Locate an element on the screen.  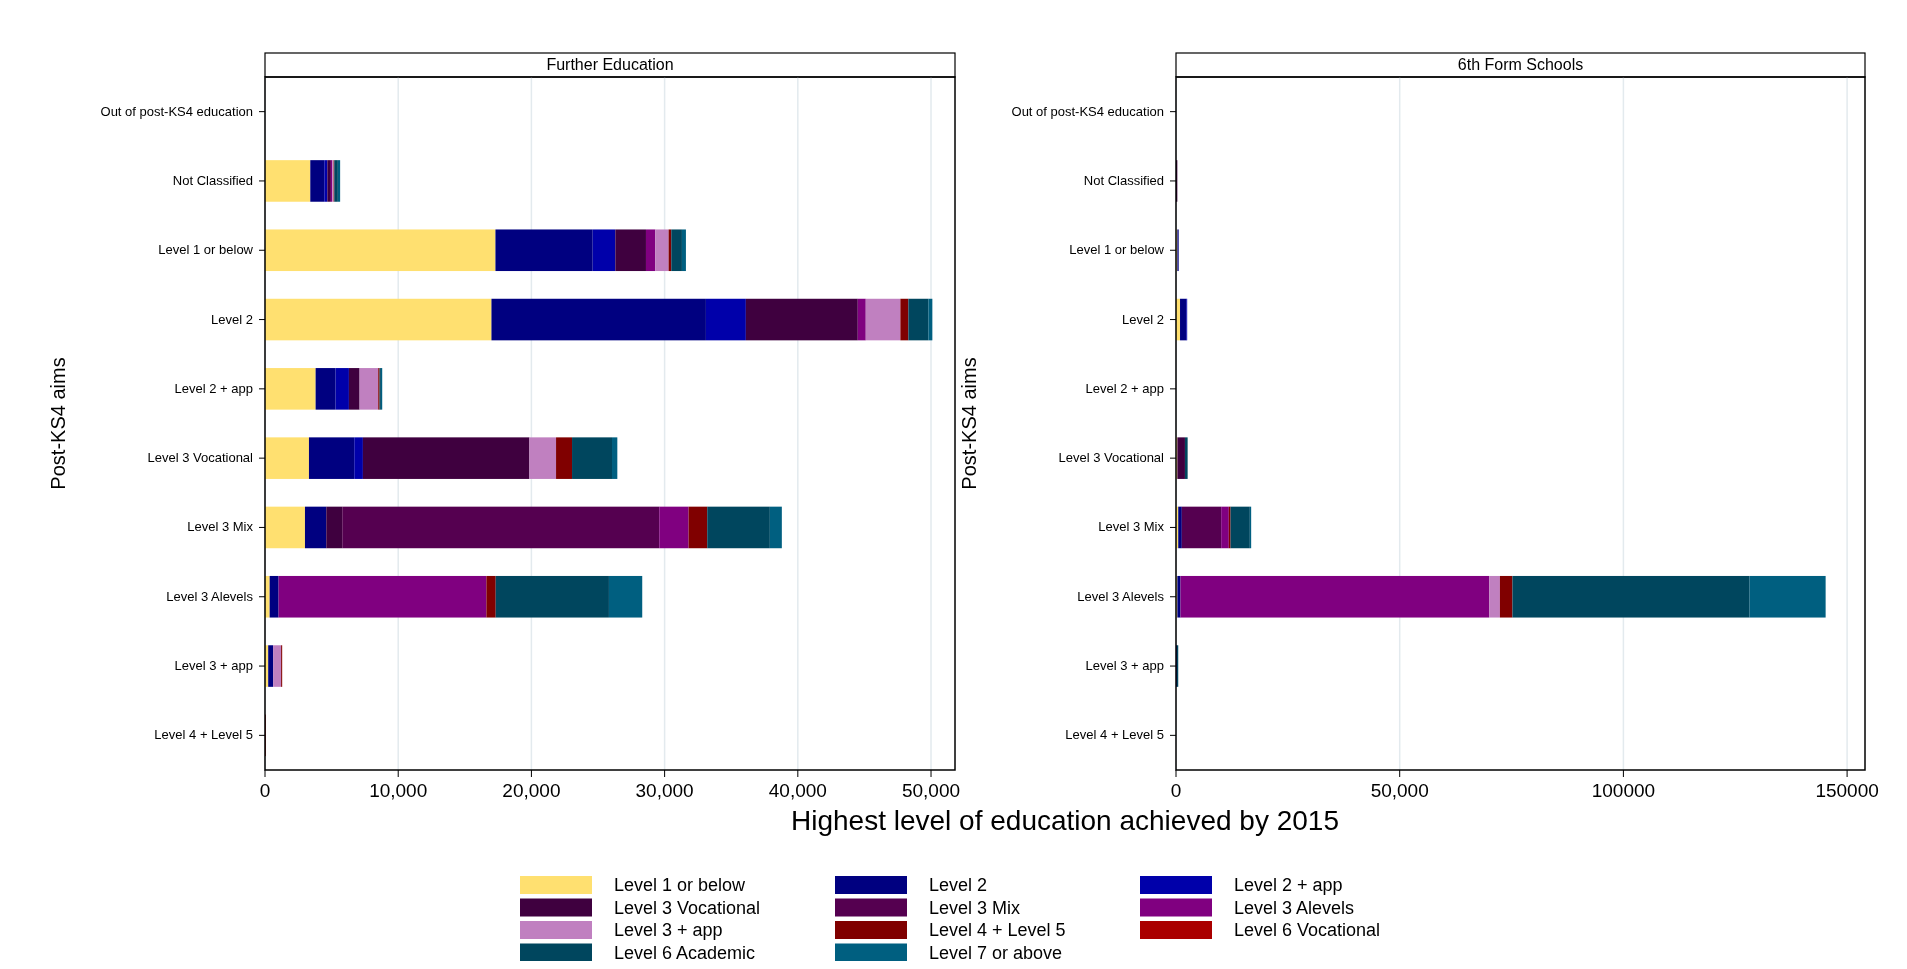
legend-label: Level 3 Mix is located at coordinates (975, 907).